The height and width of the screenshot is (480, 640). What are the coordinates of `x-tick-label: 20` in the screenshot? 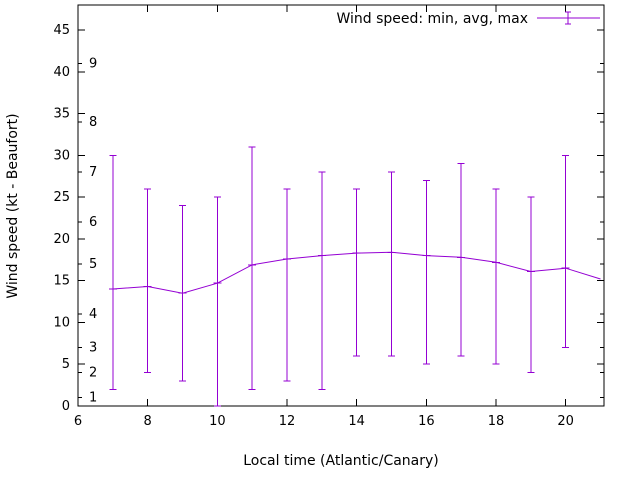 It's located at (565, 421).